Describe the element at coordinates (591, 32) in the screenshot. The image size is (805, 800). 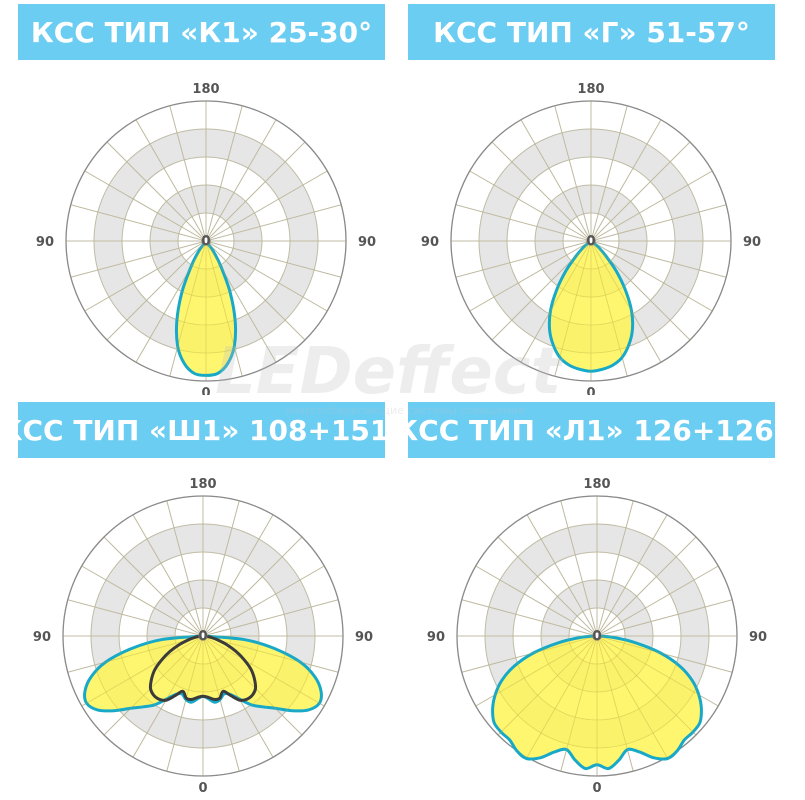
I see `chart-title: КСС ТИП «Г» 51-57°` at that location.